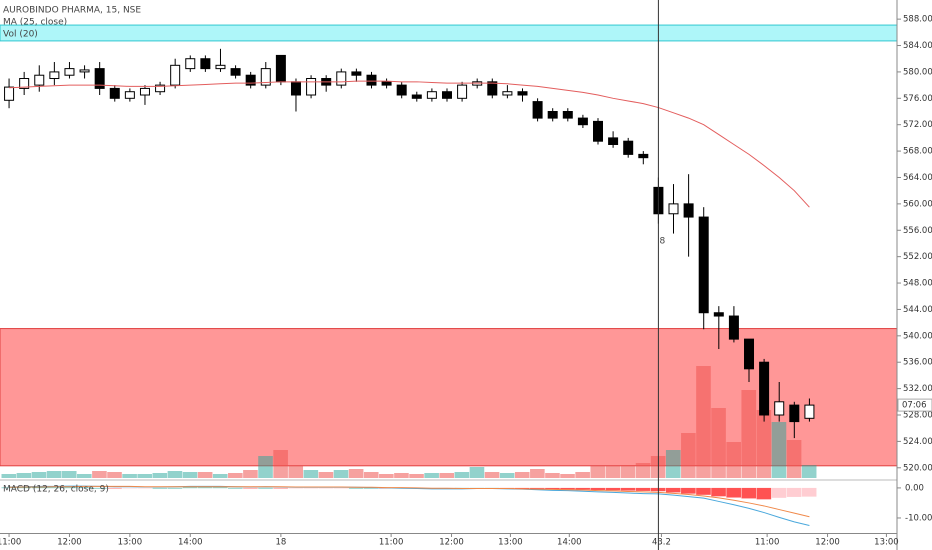 The width and height of the screenshot is (932, 550). Describe the element at coordinates (449, 33) in the screenshot. I see `zone` at that location.